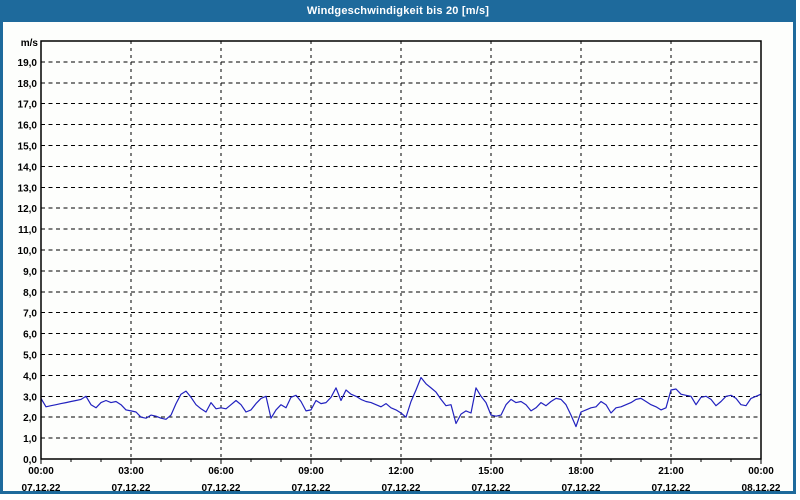 The width and height of the screenshot is (800, 500). I want to click on y-tick-label: 12,0, so click(28, 209).